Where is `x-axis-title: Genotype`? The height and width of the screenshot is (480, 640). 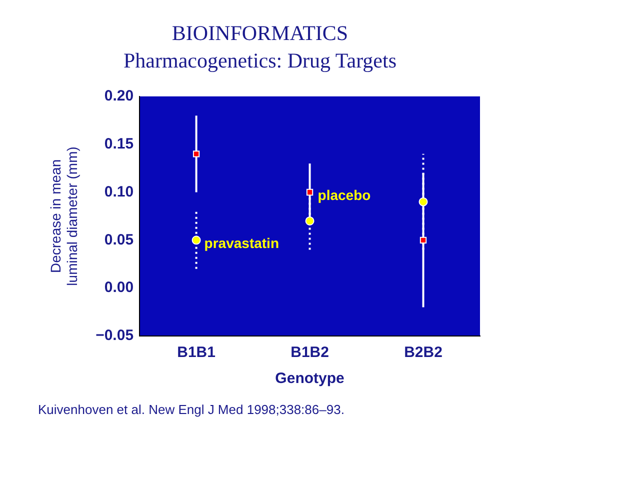 x-axis-title: Genotype is located at coordinates (309, 379).